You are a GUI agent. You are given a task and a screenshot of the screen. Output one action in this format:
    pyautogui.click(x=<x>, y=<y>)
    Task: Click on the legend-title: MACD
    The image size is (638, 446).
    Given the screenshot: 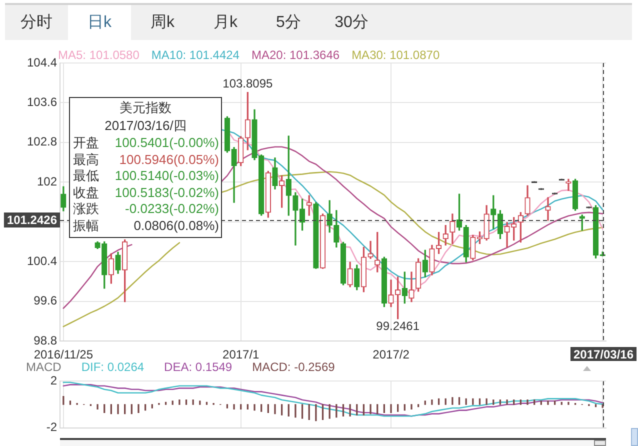 What is the action you would take?
    pyautogui.click(x=44, y=367)
    